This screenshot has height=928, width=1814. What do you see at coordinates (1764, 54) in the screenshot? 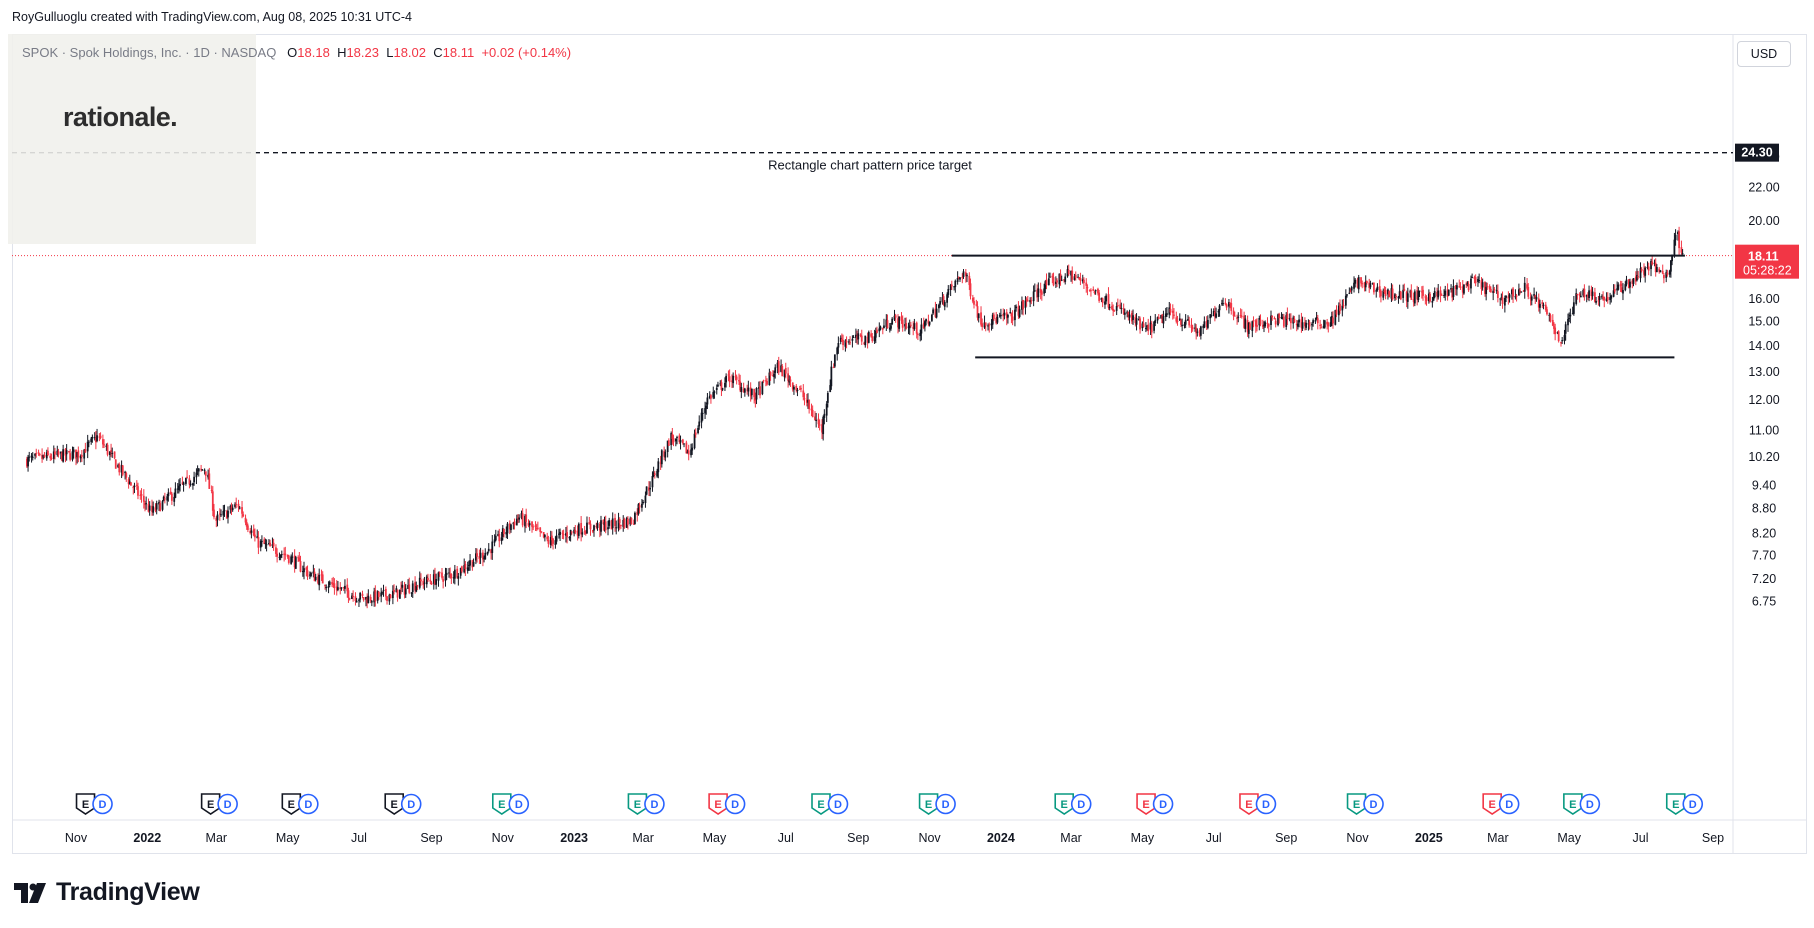
I see `currency-button: USD` at bounding box center [1764, 54].